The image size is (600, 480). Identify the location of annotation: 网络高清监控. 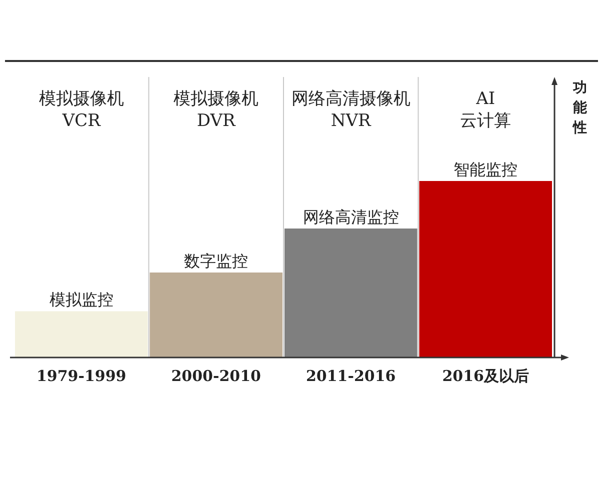
(350, 217).